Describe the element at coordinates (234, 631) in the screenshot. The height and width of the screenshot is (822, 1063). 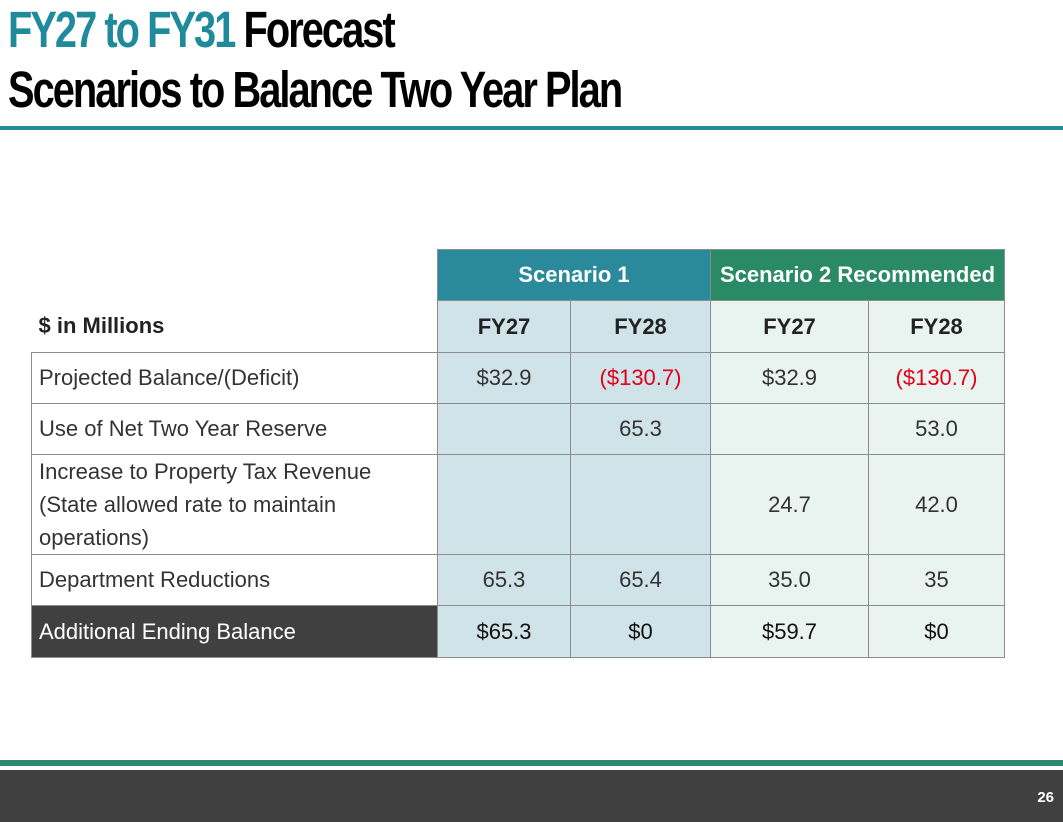
I see `row-label: Additional Ending Balance` at that location.